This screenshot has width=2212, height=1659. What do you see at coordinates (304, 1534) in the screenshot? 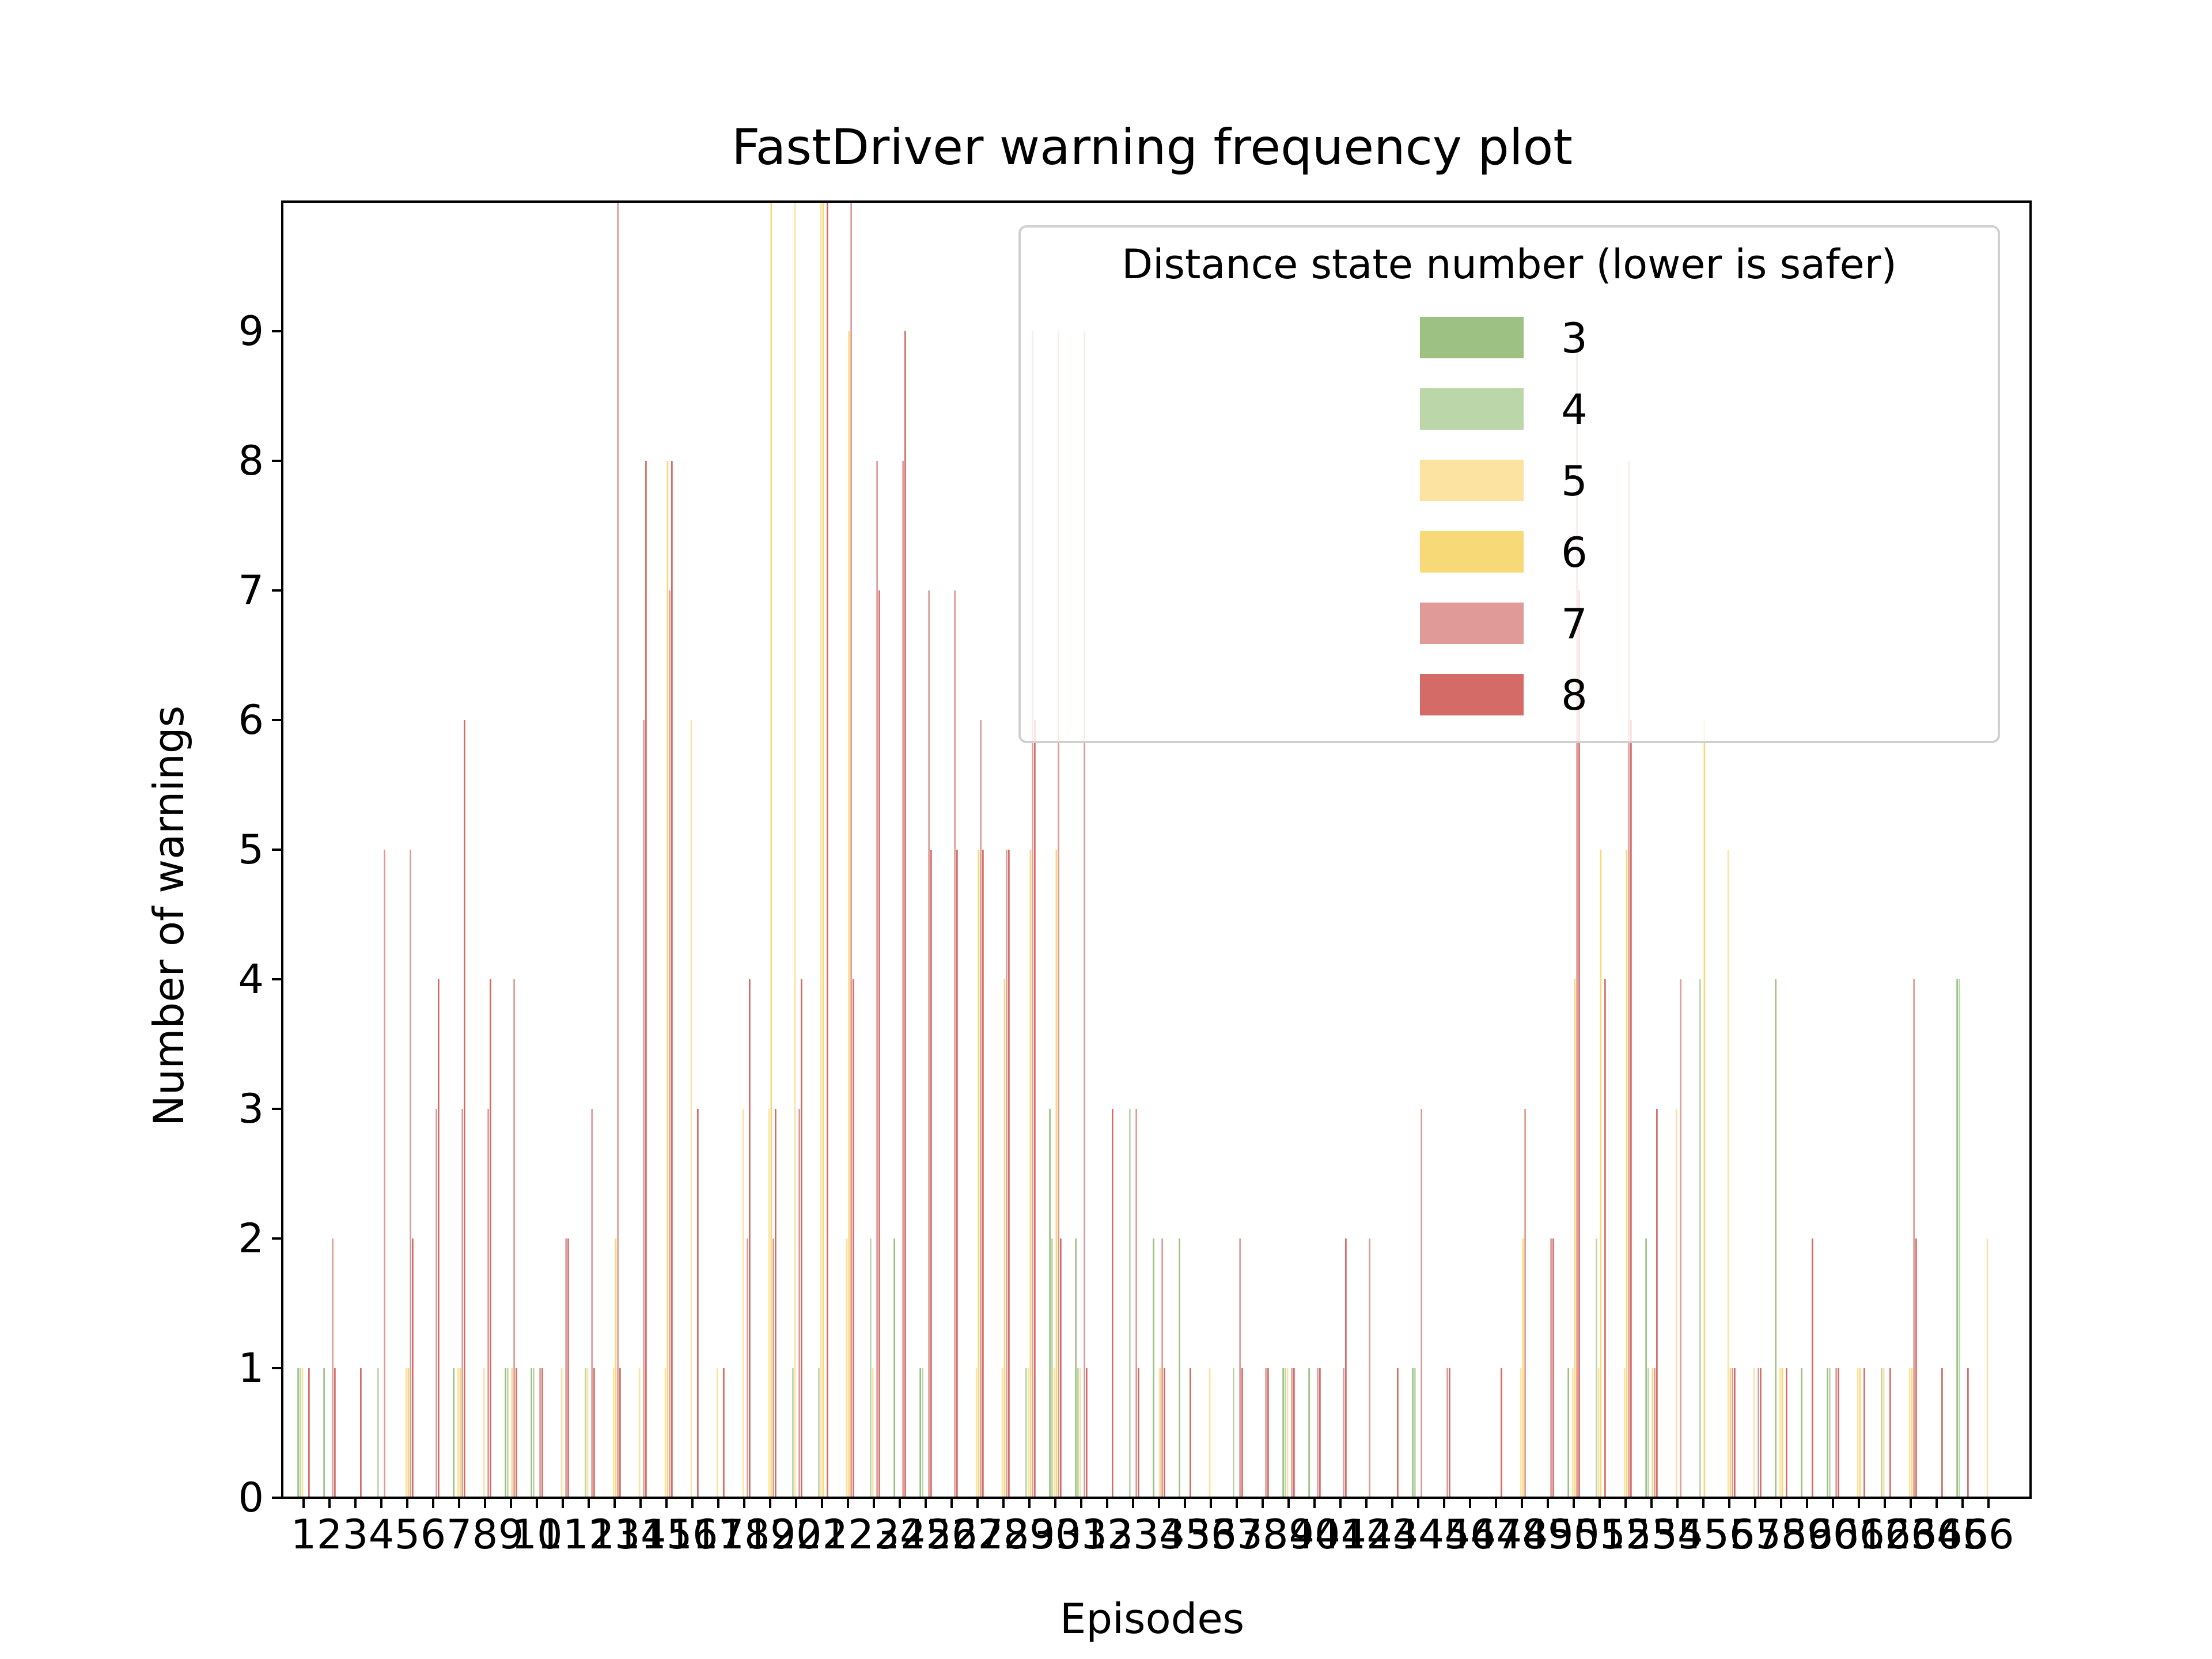
I see `x-tick-label: 1` at bounding box center [304, 1534].